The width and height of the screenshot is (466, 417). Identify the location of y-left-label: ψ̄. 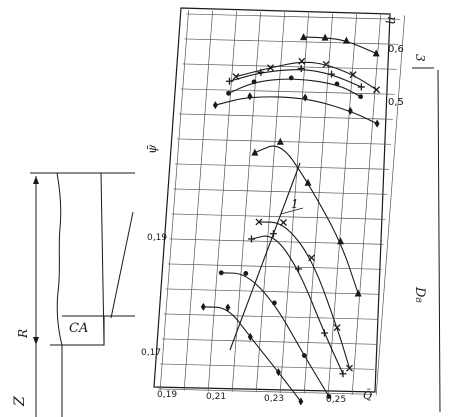
(152, 149).